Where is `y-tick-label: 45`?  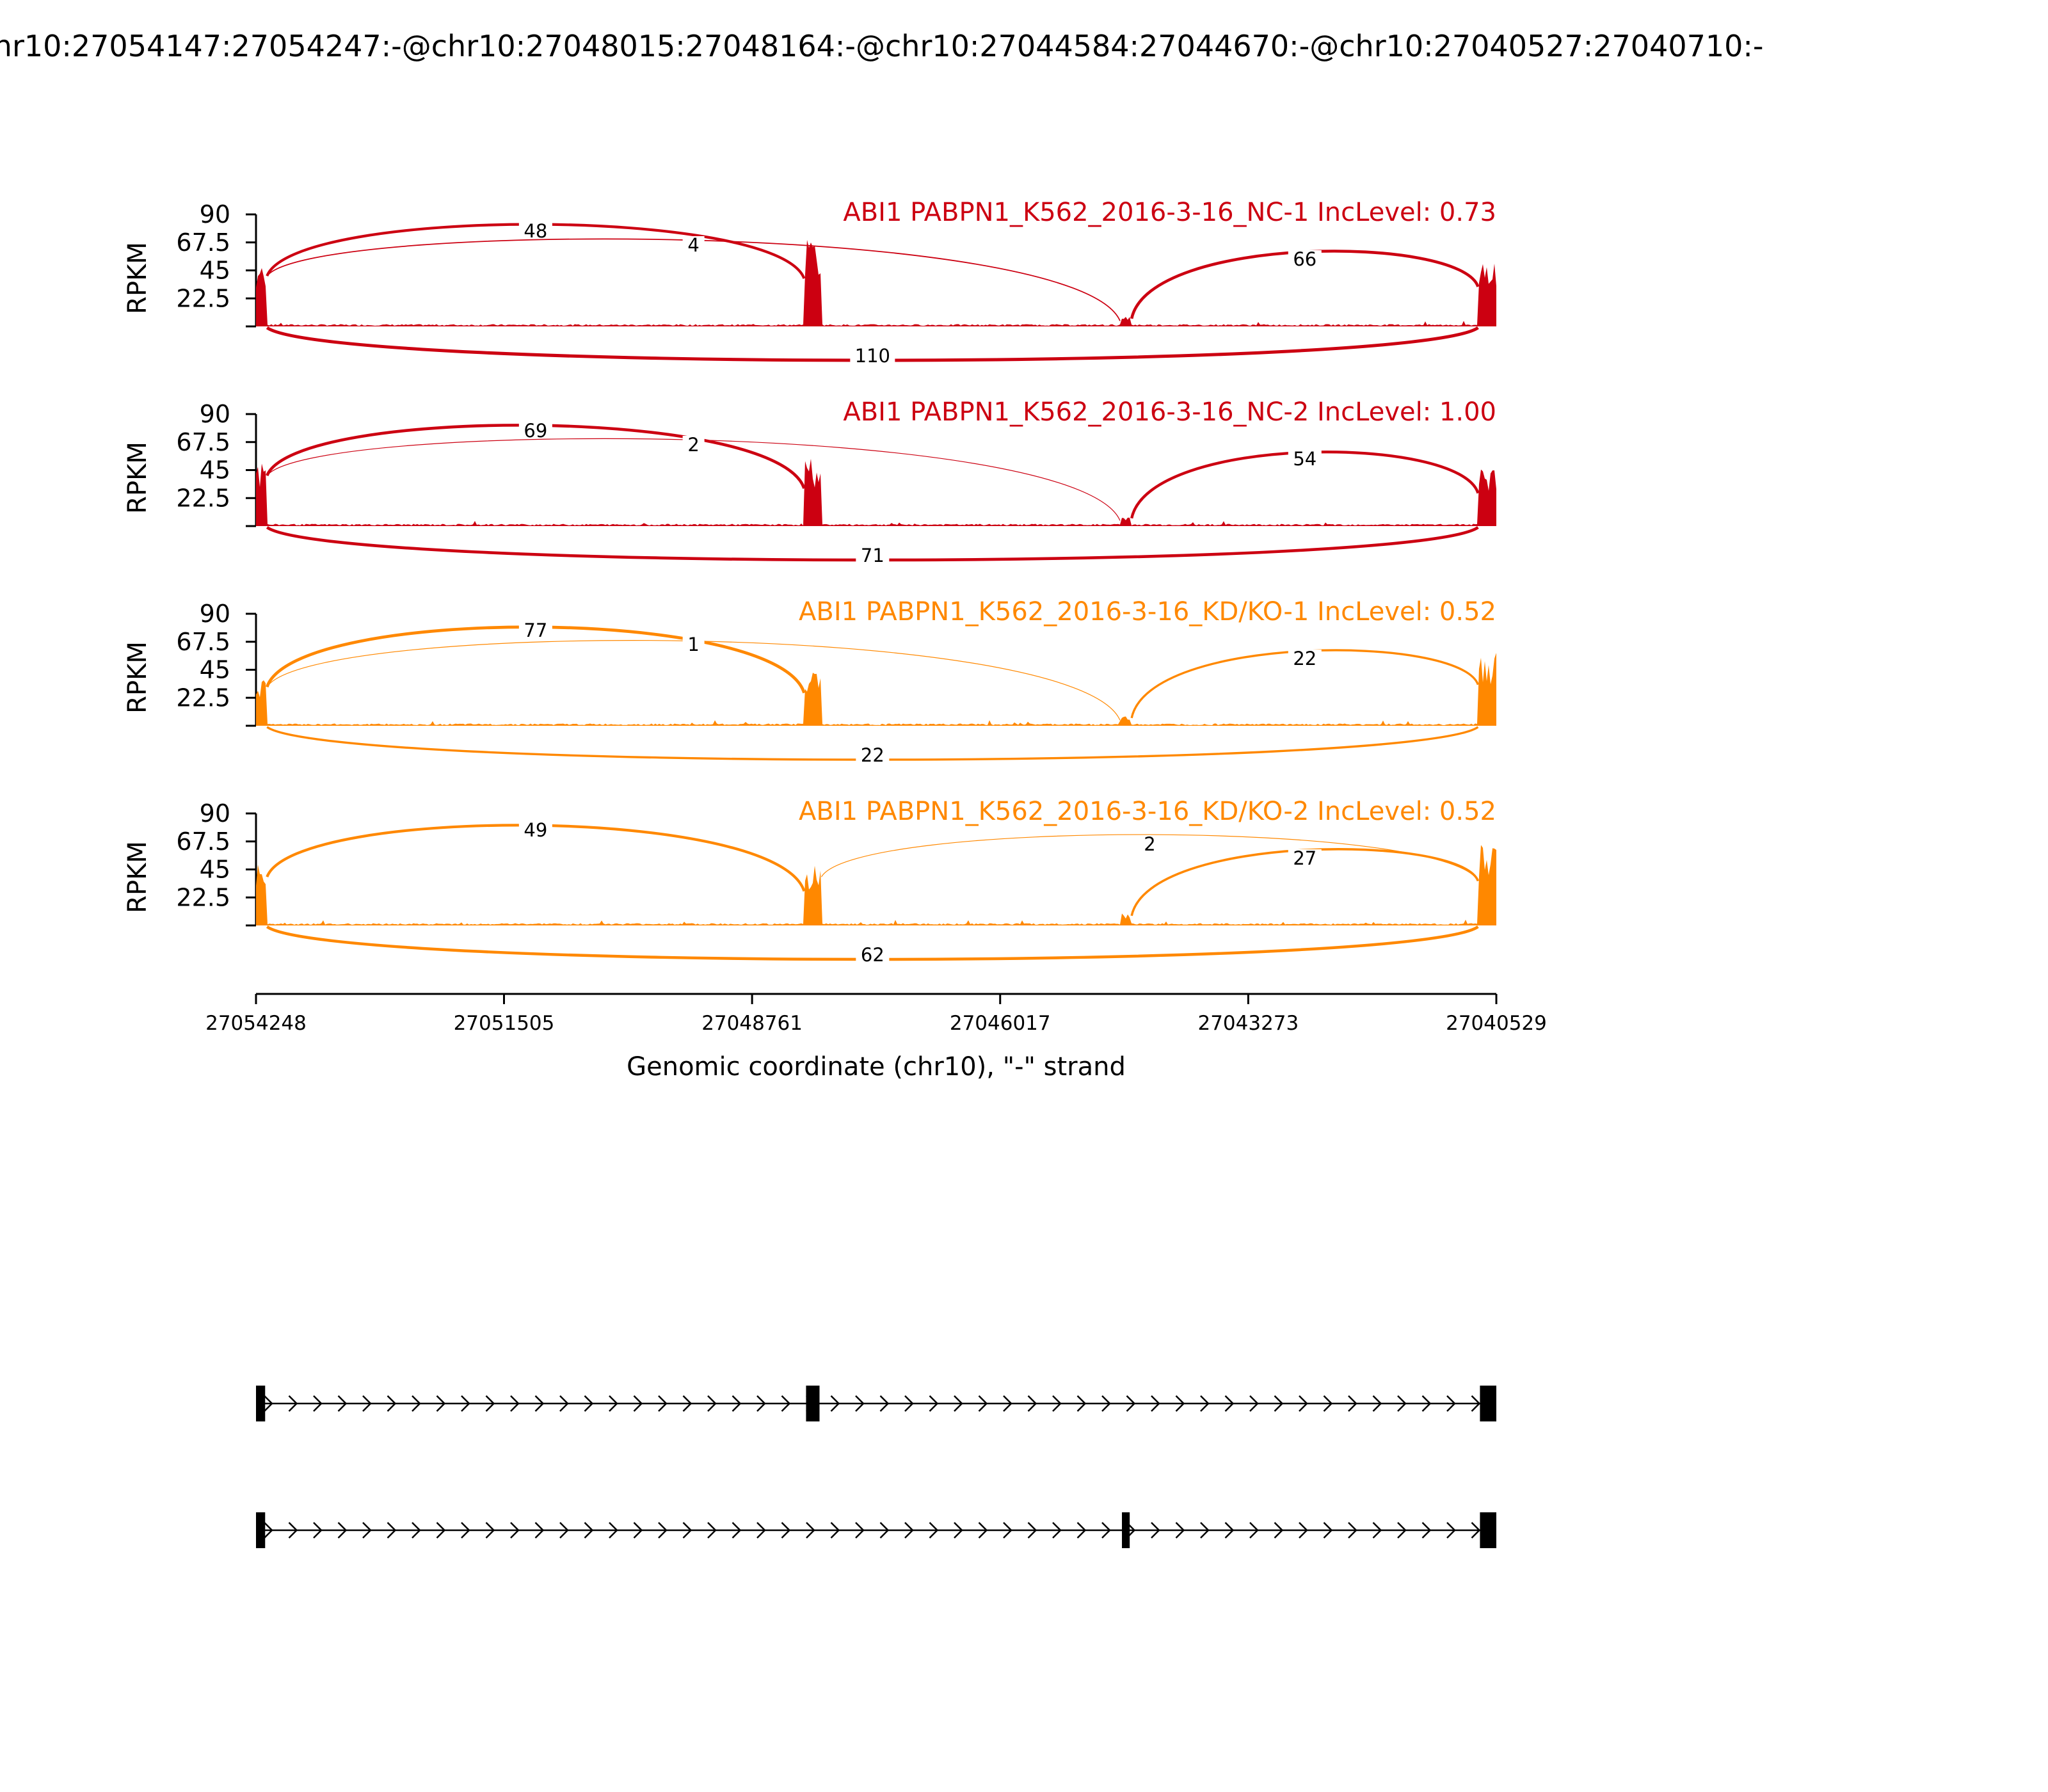
y-tick-label: 45 is located at coordinates (215, 870).